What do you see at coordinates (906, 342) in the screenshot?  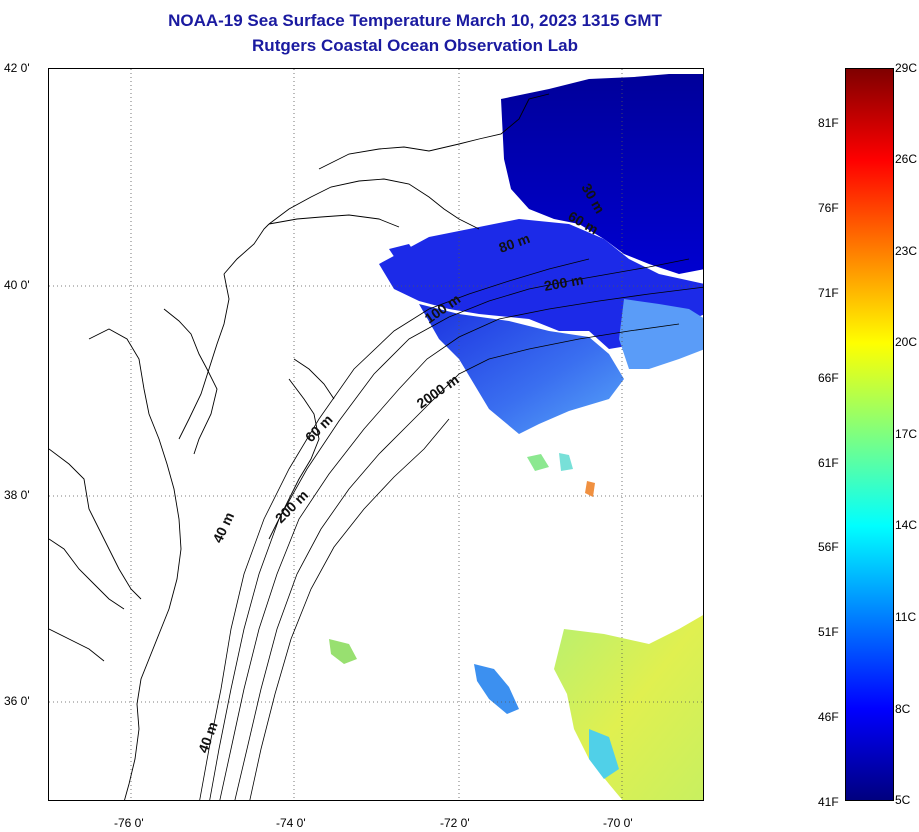 I see `cbar-c-20: 20C` at bounding box center [906, 342].